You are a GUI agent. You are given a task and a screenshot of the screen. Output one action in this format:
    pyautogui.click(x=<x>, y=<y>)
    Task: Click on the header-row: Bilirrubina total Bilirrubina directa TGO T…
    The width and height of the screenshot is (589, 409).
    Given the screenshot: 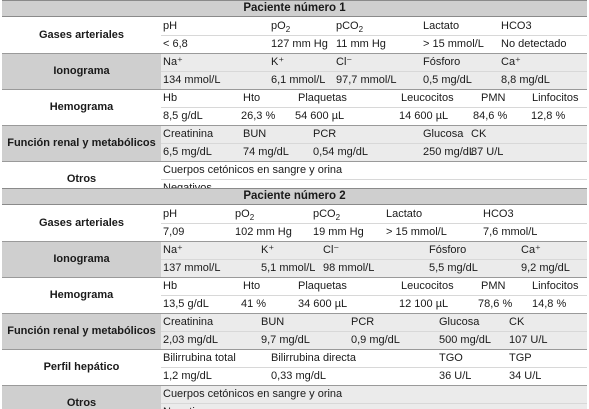 What is the action you would take?
    pyautogui.click(x=374, y=358)
    